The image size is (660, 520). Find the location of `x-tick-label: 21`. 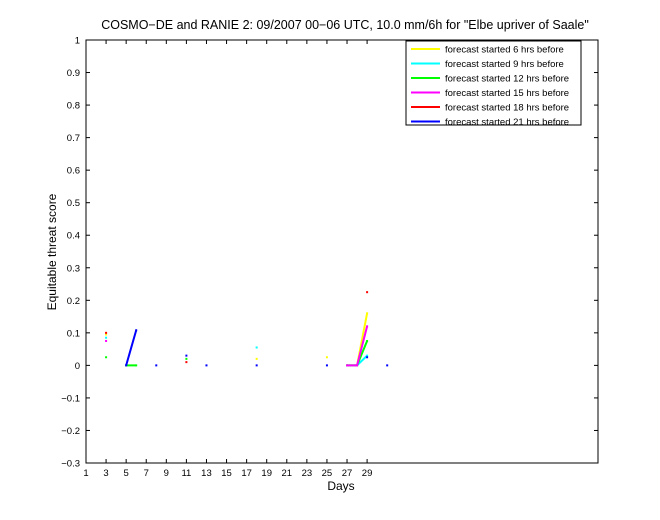

x-tick-label: 21 is located at coordinates (286, 473).